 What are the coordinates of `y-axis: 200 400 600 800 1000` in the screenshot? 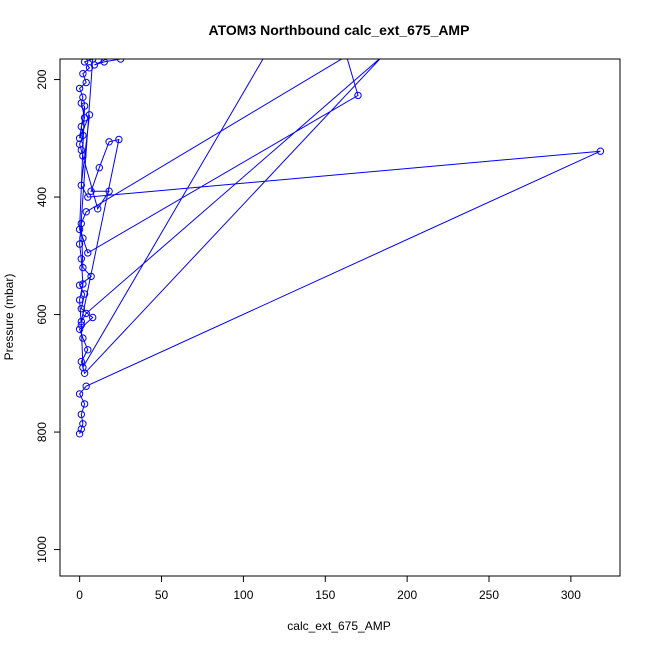 It's located at (47, 316).